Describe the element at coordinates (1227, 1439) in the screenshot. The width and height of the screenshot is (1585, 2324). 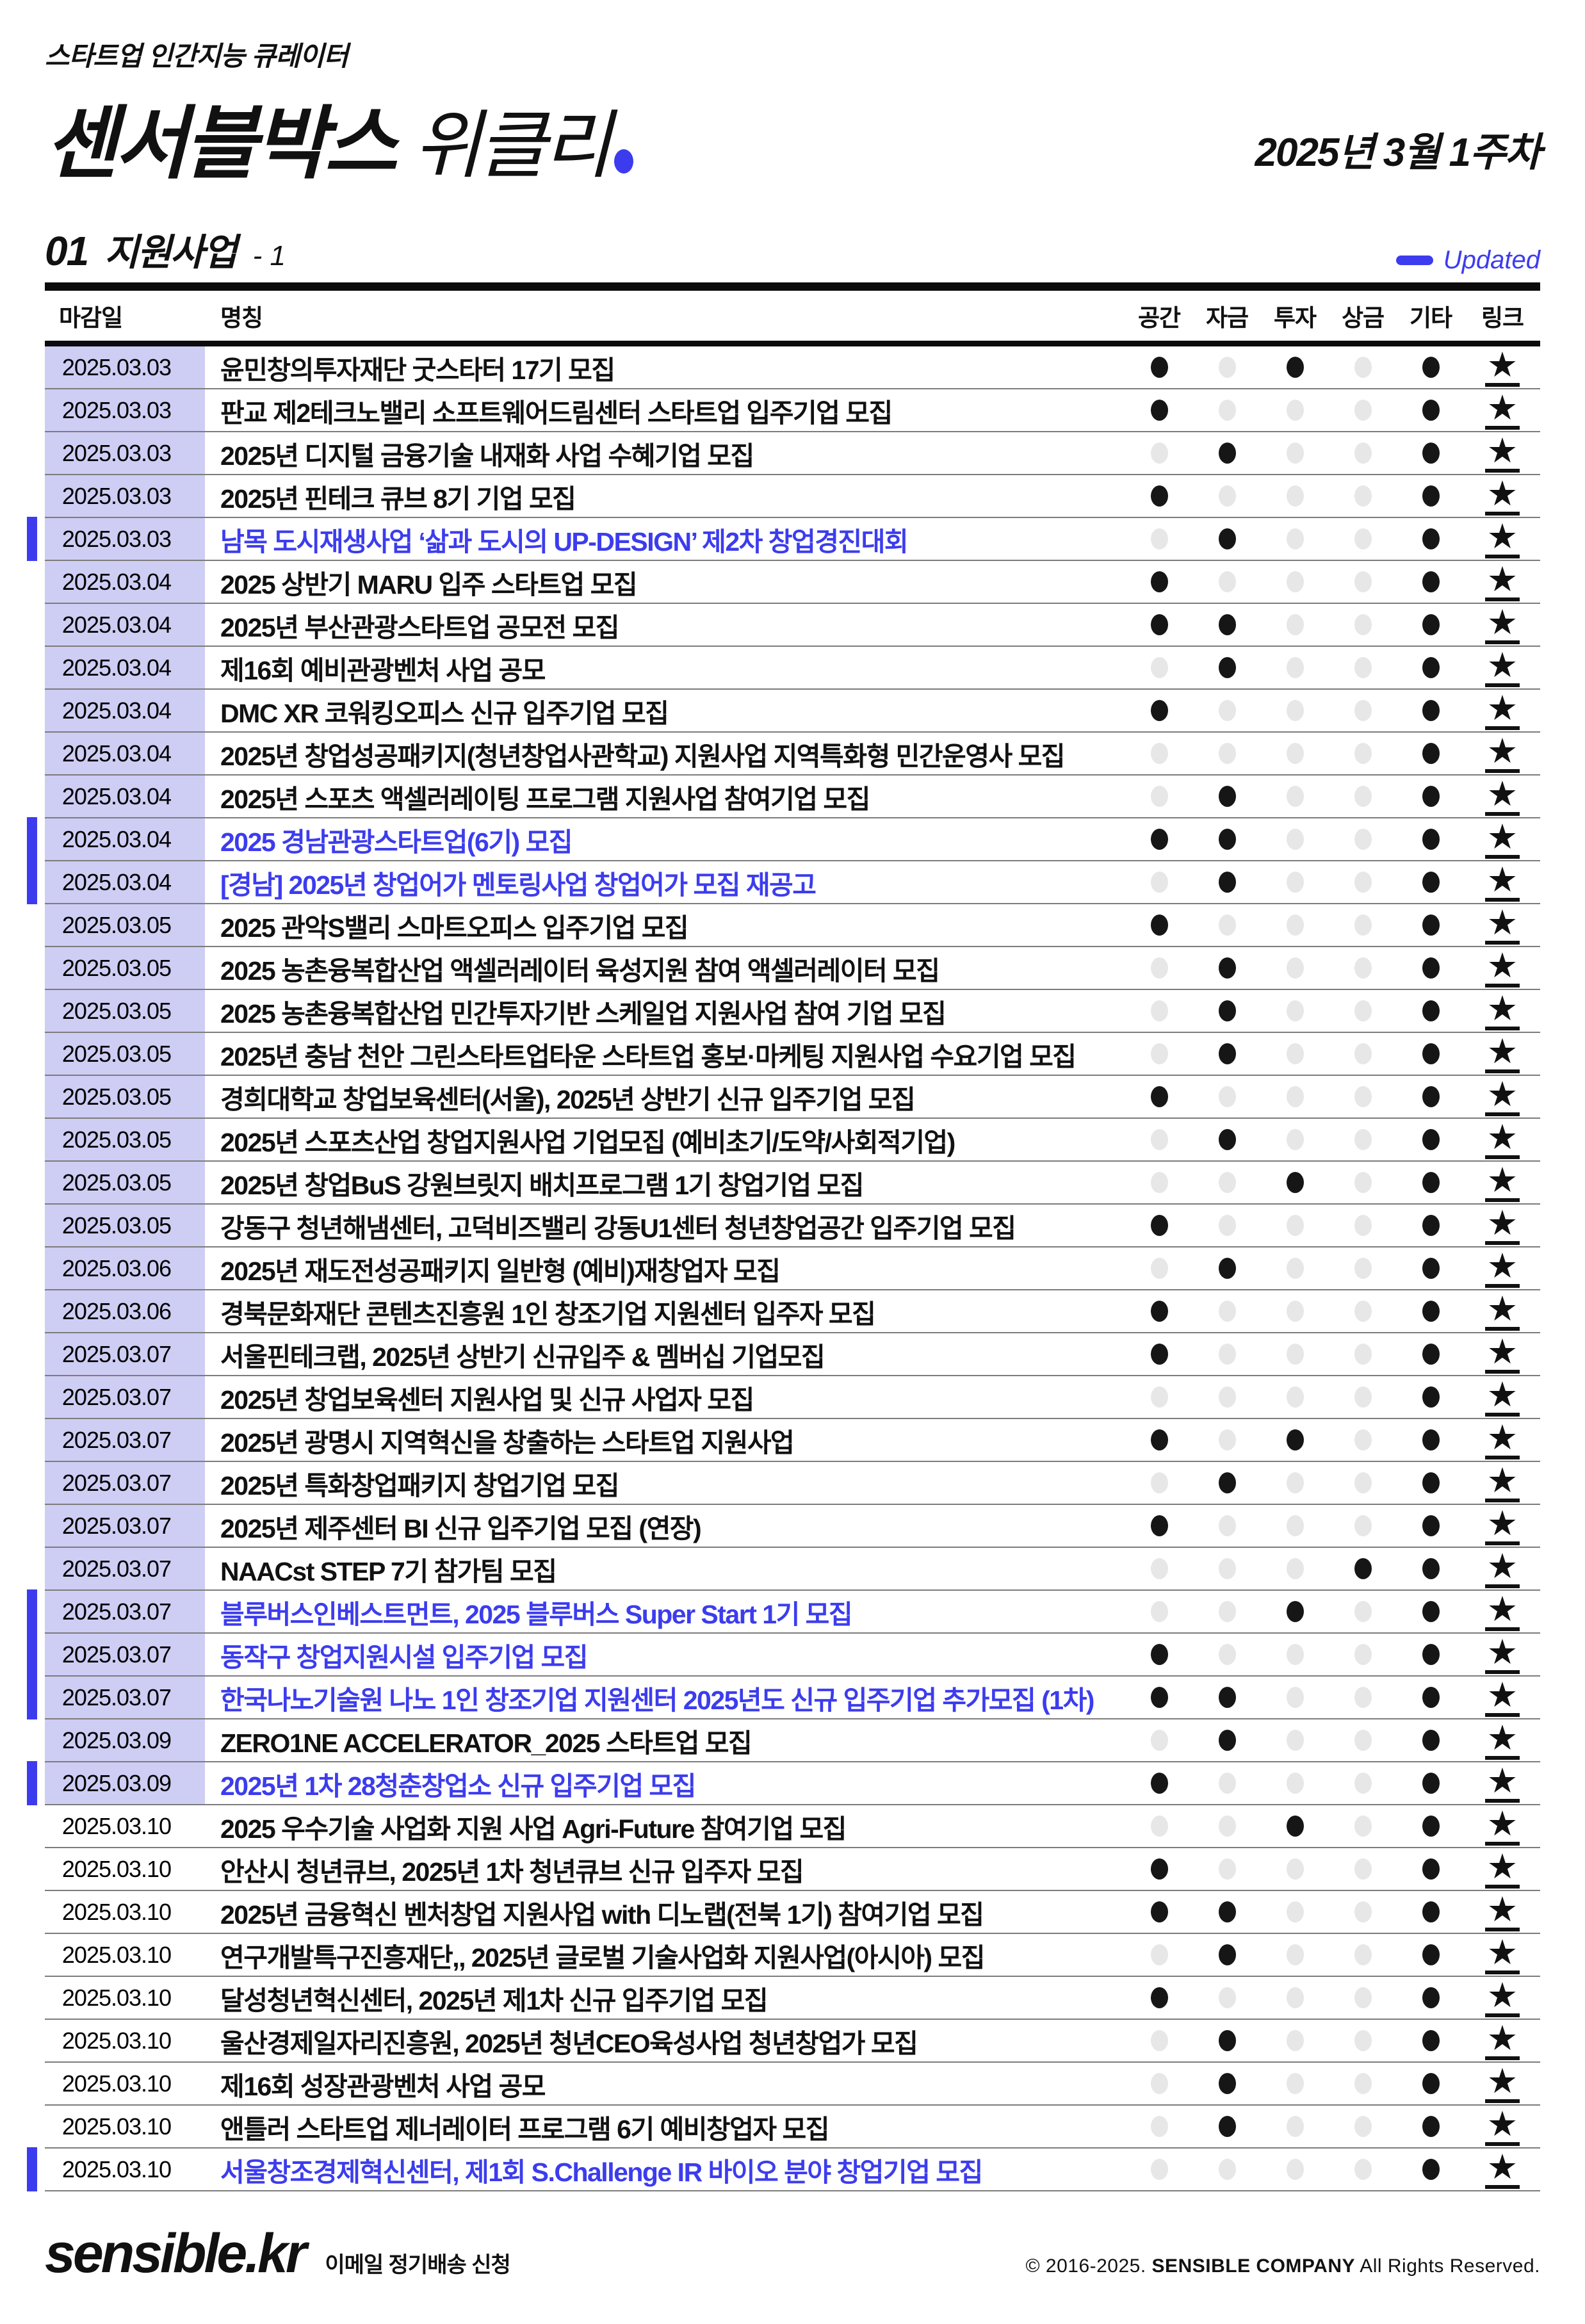
I see `dot-cell-funding` at that location.